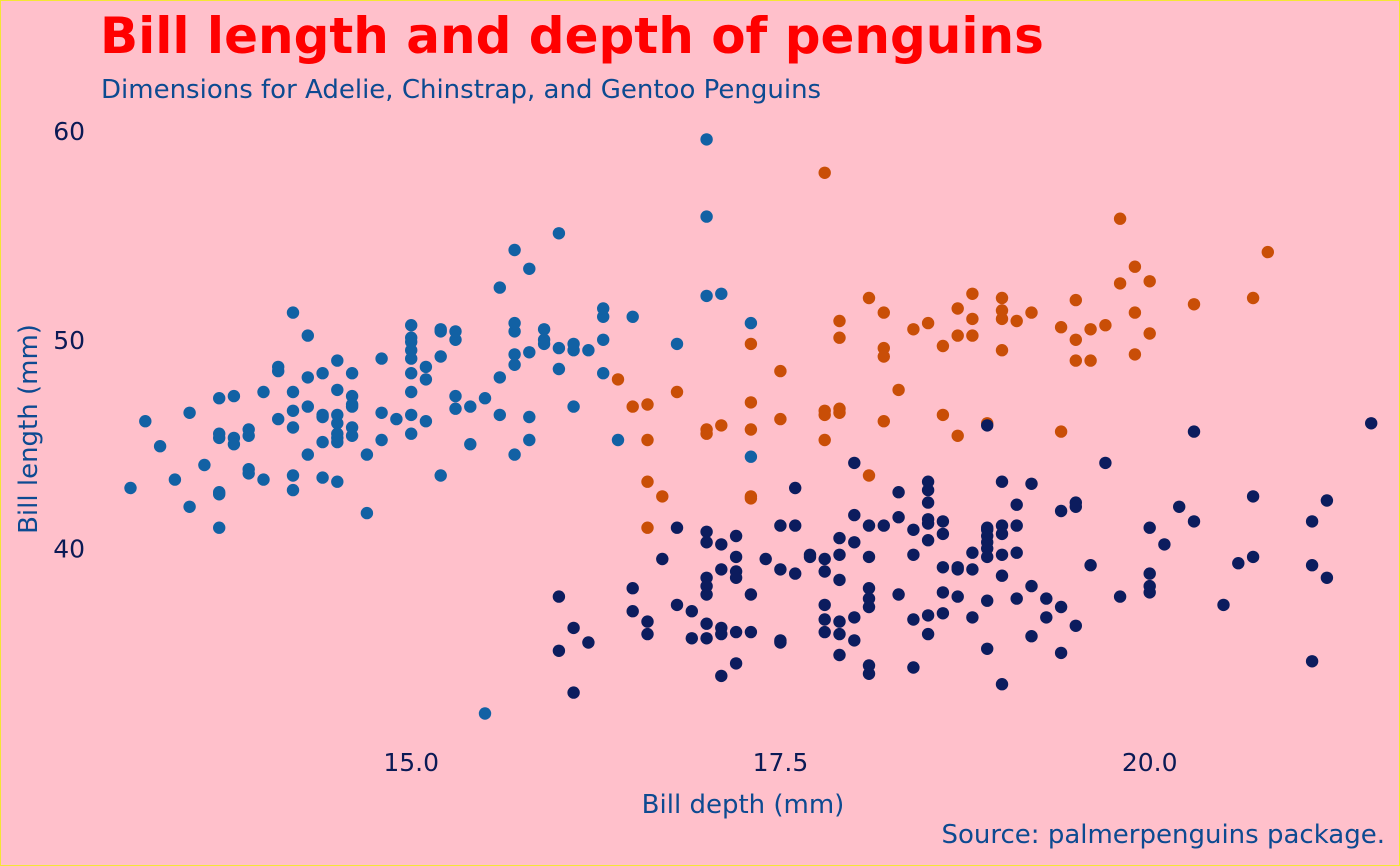  What do you see at coordinates (69, 549) in the screenshot?
I see `y-tick-label: 40` at bounding box center [69, 549].